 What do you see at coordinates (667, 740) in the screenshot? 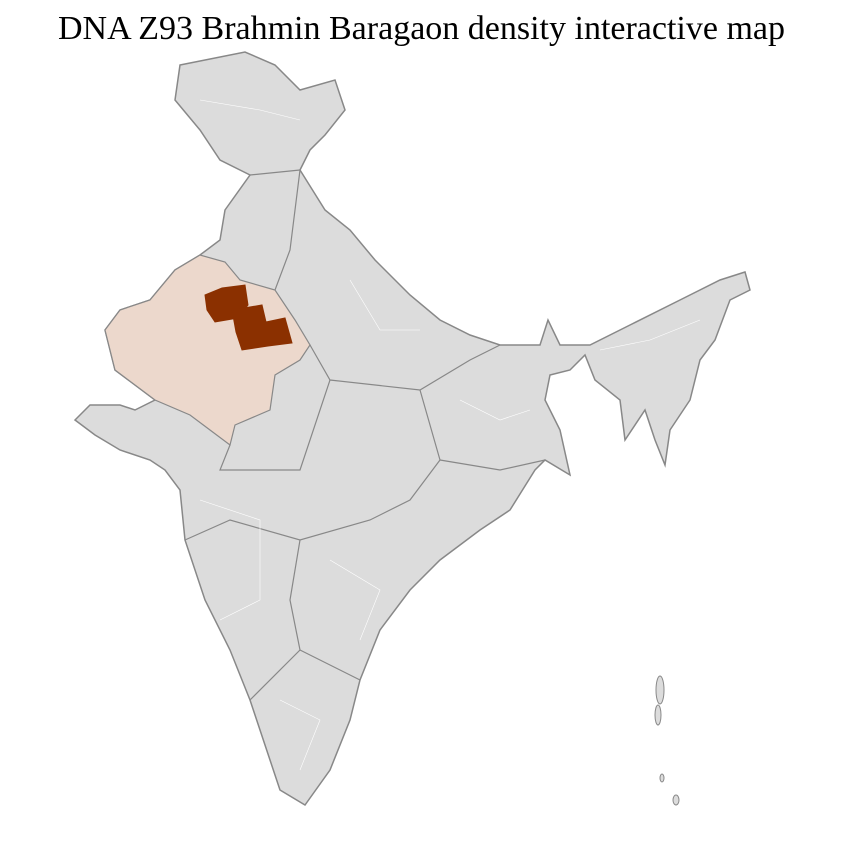
I see `andaman-islands` at bounding box center [667, 740].